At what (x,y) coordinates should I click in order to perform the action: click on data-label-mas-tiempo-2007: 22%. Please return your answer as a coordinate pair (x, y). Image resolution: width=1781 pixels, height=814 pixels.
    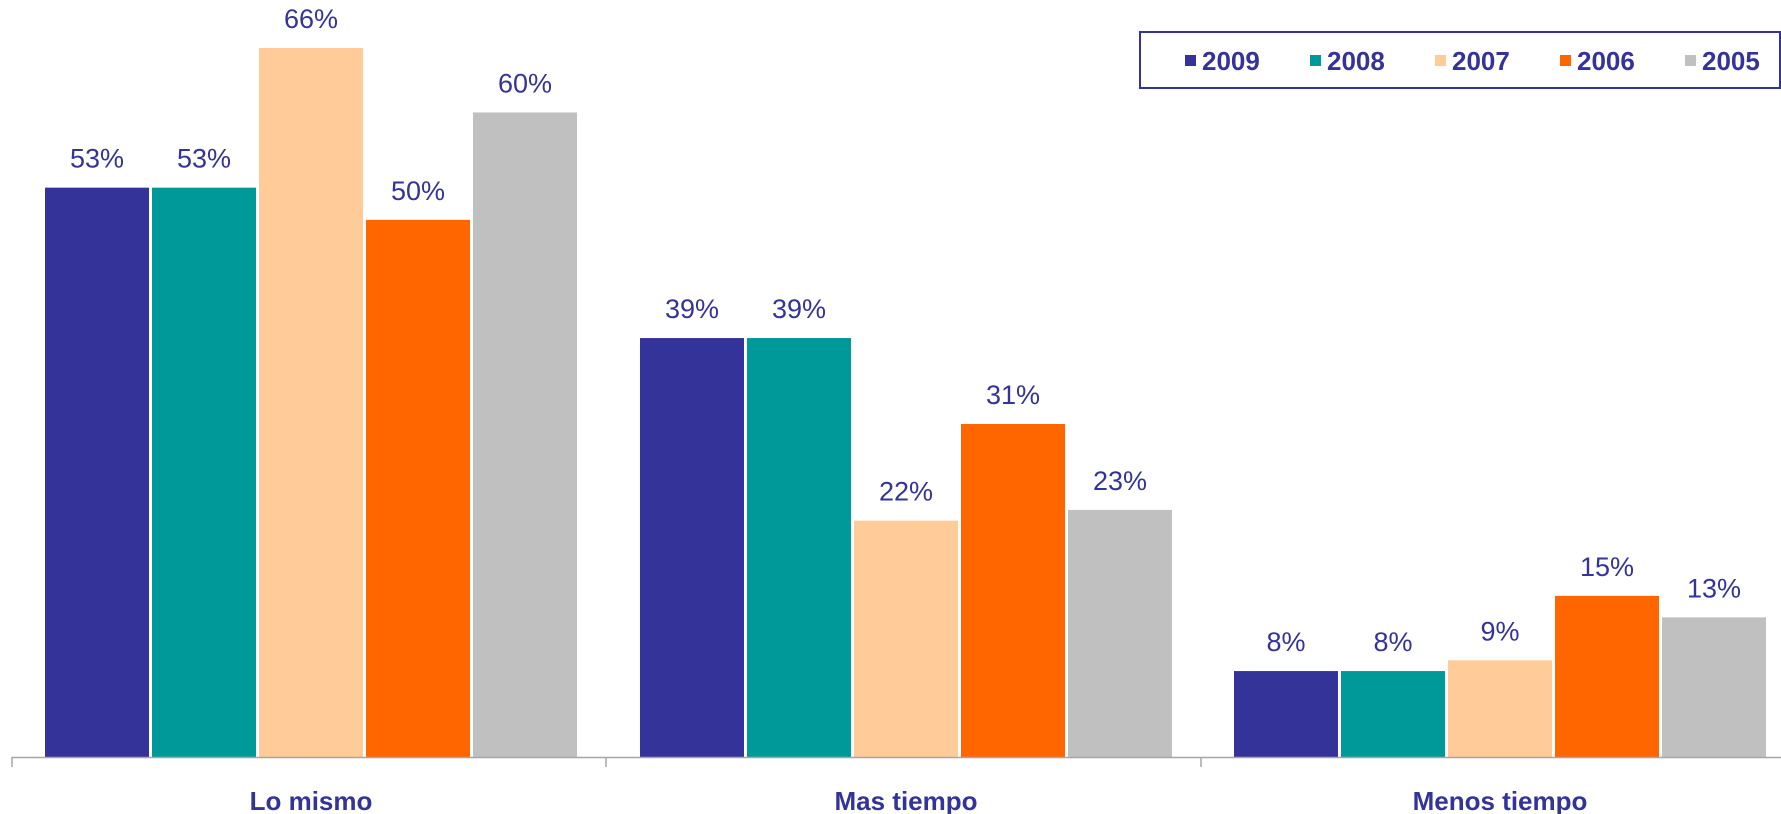
    Looking at the image, I should click on (906, 492).